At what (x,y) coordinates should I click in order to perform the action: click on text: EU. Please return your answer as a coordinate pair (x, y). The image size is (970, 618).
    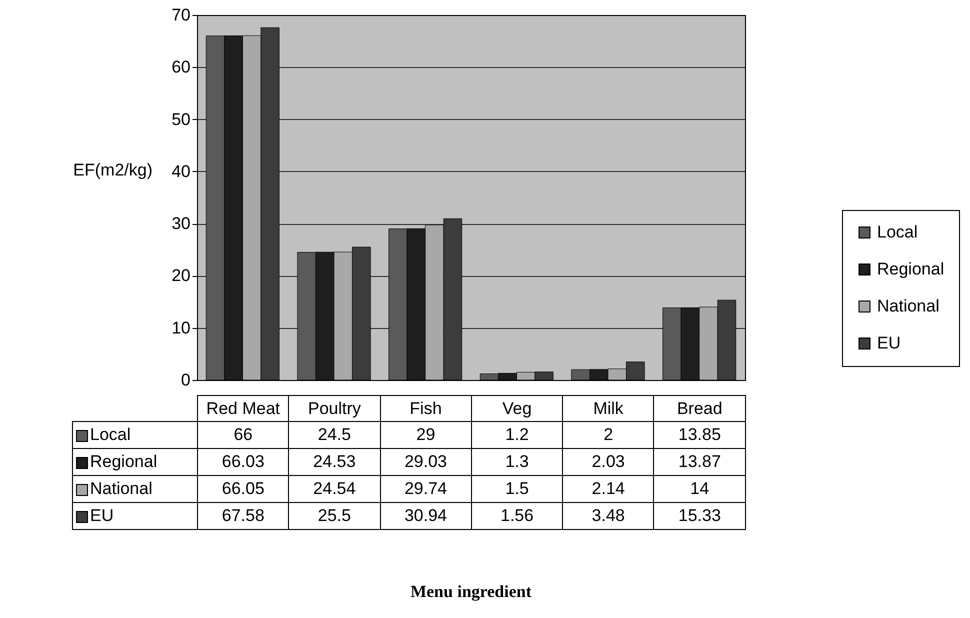
    Looking at the image, I should click on (102, 515).